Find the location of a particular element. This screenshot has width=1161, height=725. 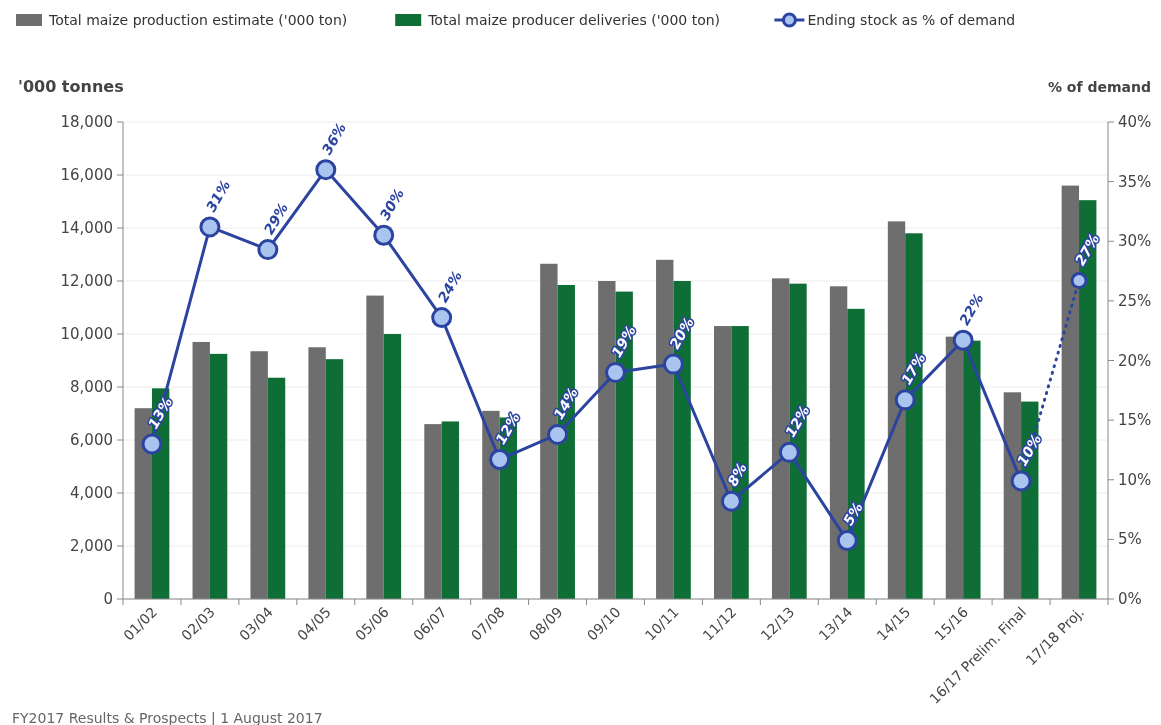

y2-tick-label: 5% is located at coordinates (1130, 539).